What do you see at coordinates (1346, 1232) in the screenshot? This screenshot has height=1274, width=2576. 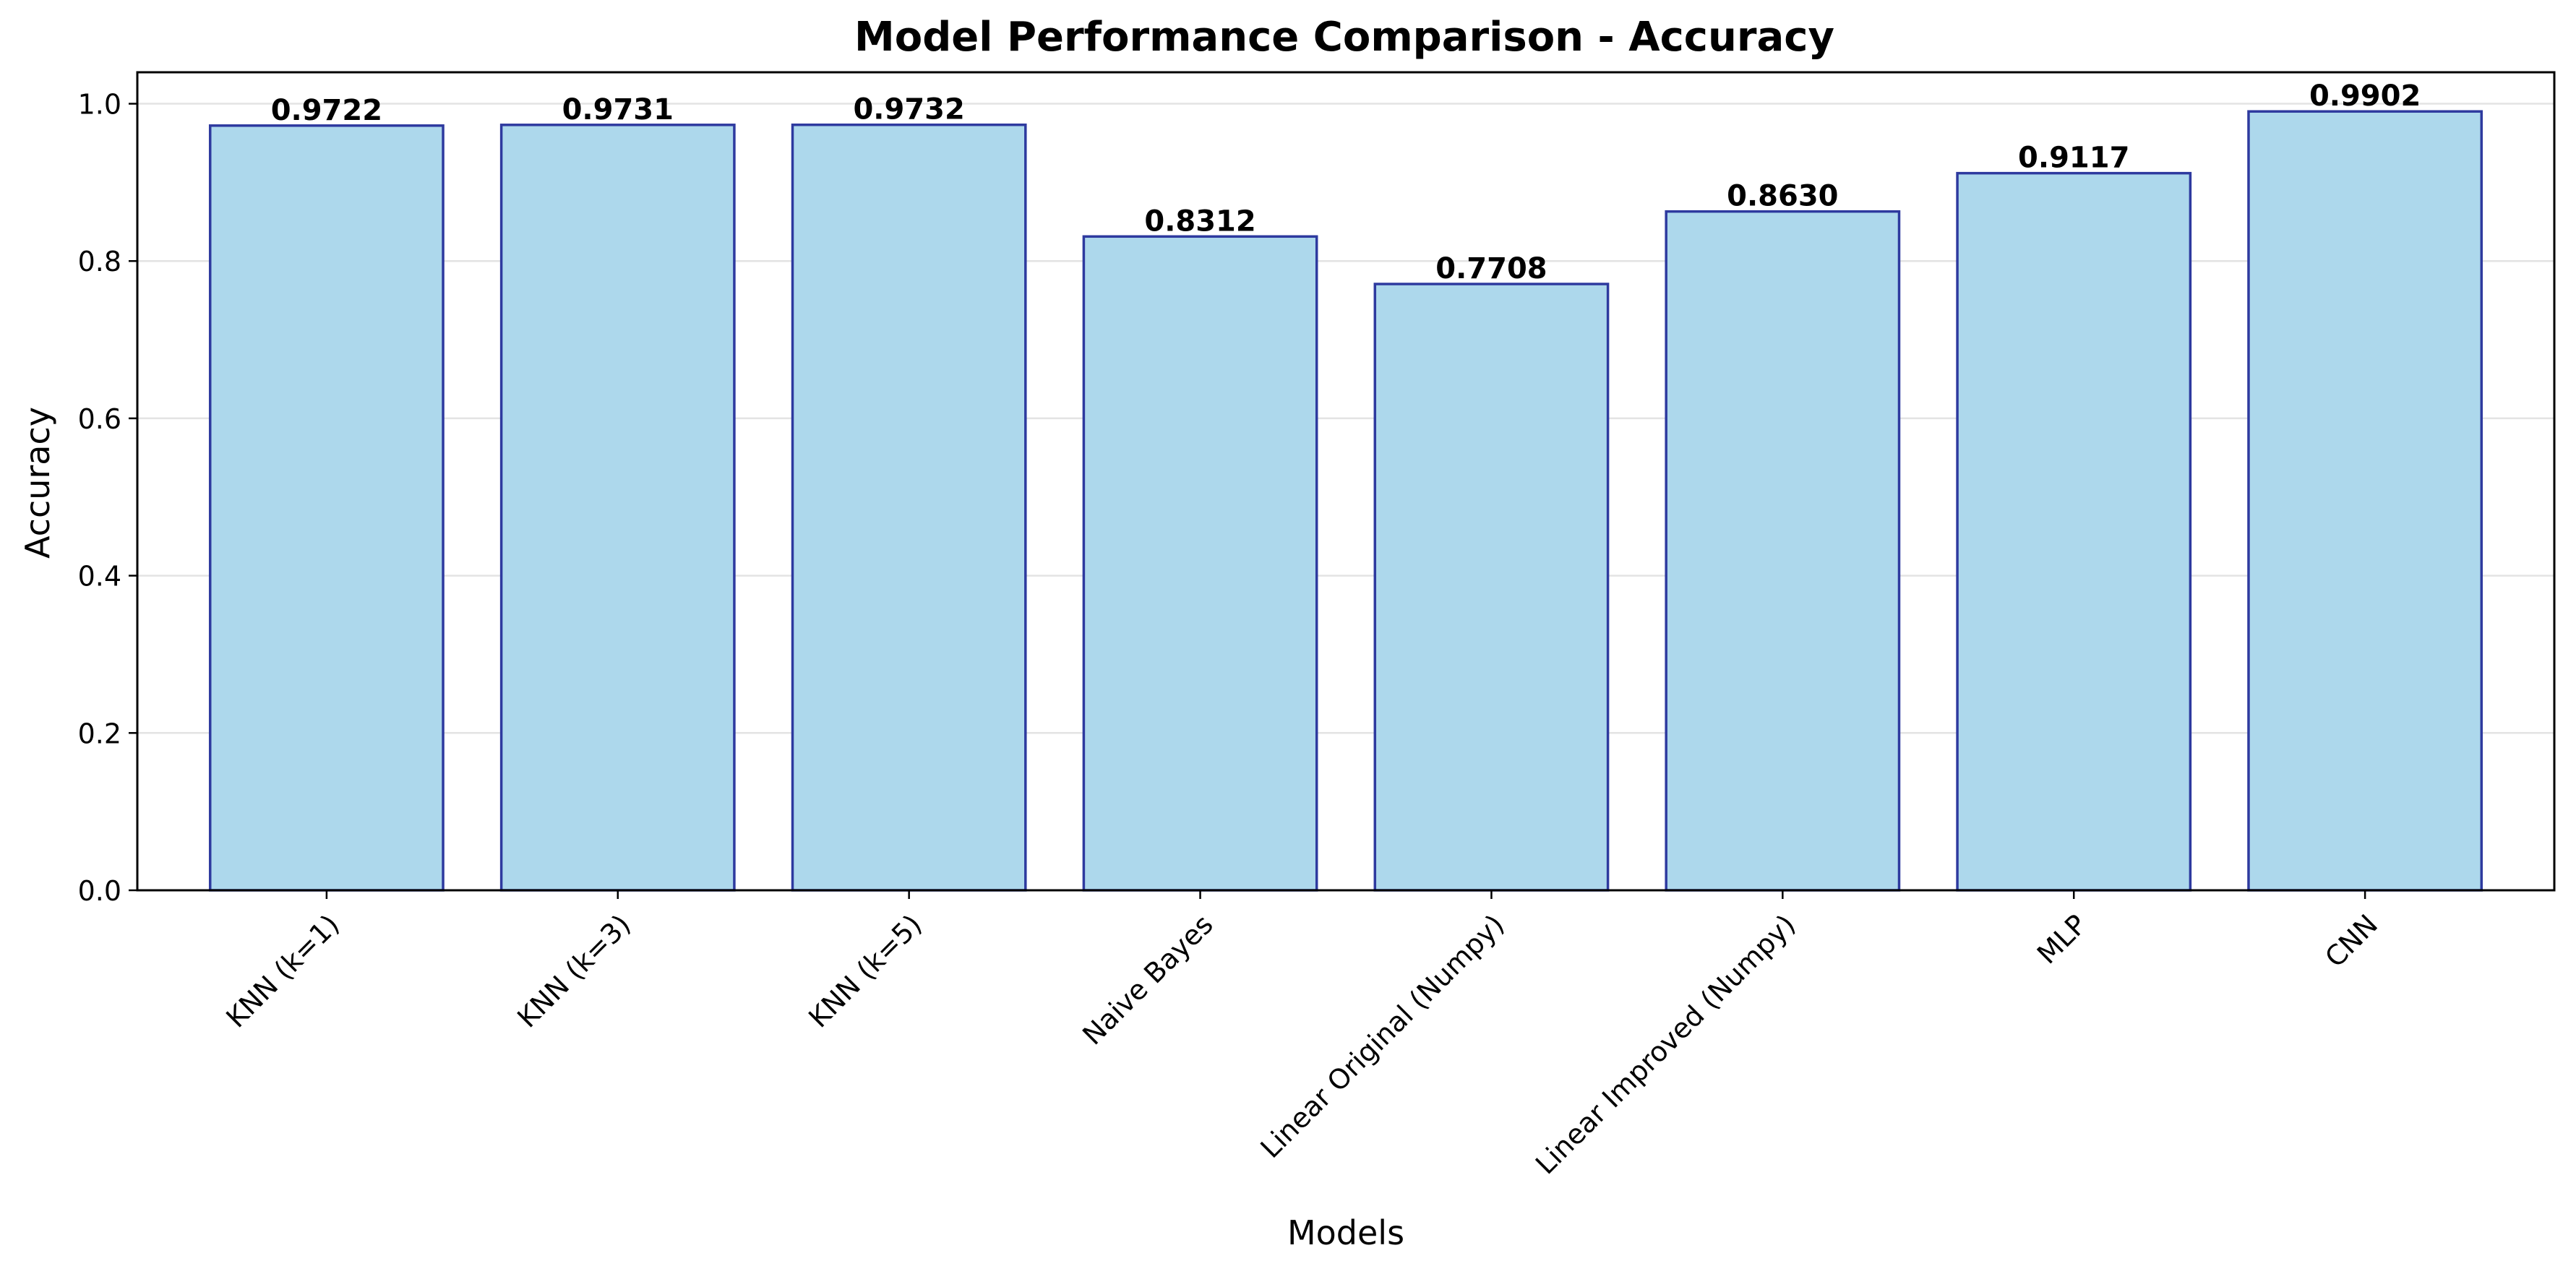 I see `x-axis-label: Models` at bounding box center [1346, 1232].